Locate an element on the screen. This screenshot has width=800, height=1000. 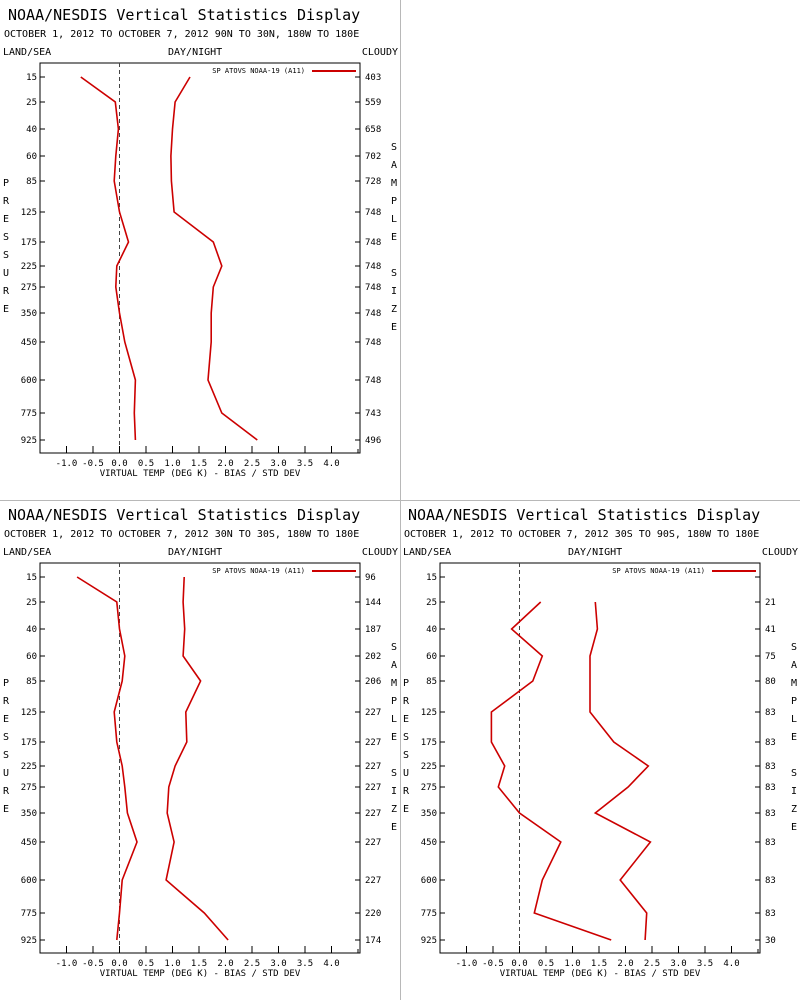
x-tick-label: 0.5 is located at coordinates (146, 464).